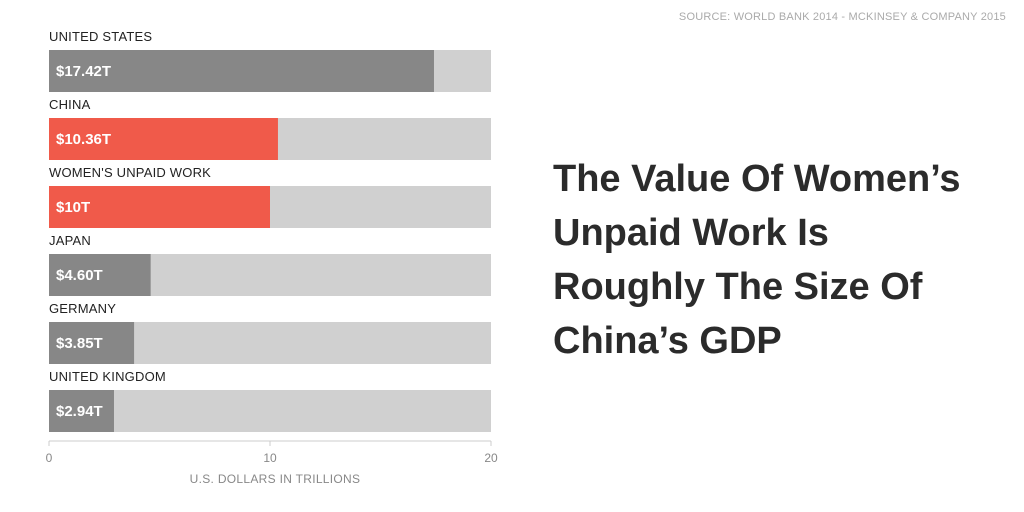 Image resolution: width=1024 pixels, height=512 pixels. What do you see at coordinates (130, 172) in the screenshot?
I see `category-label: WOMEN'S UNPAID WORK` at bounding box center [130, 172].